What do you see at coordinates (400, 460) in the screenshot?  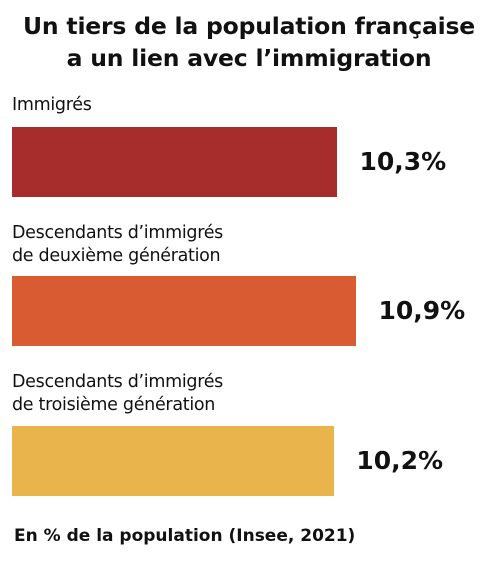 I see `value-label-troisieme-generation: 10,2%` at bounding box center [400, 460].